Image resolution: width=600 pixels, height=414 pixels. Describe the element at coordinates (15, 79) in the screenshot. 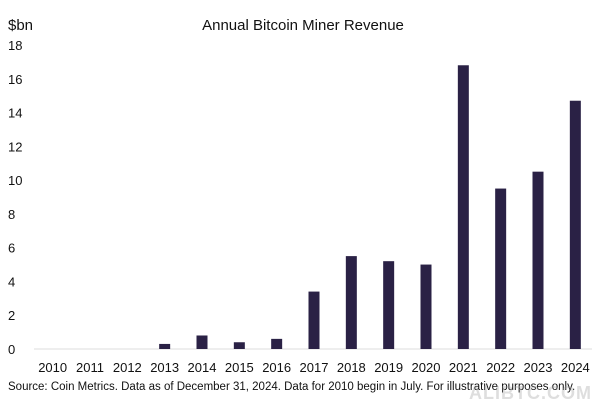

I see `y-tick-label: 16` at that location.